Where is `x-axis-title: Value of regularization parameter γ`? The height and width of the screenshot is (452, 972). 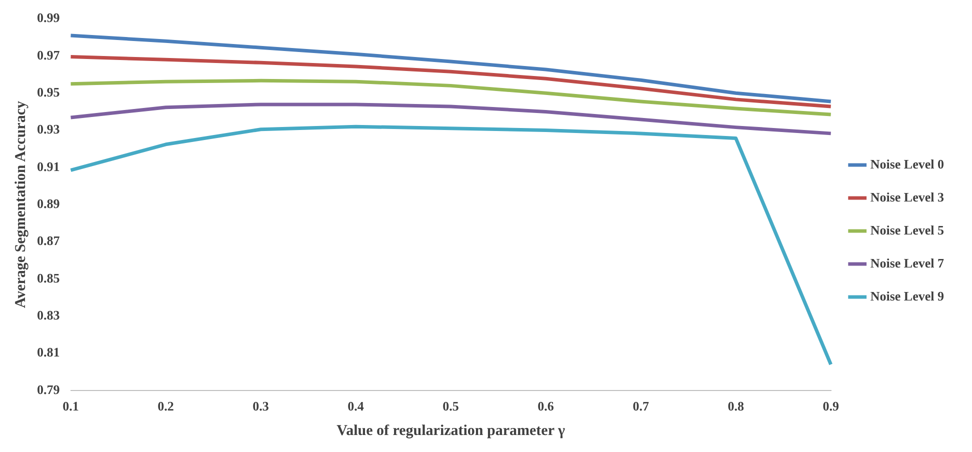
x-axis-title: Value of regularization parameter γ is located at coordinates (450, 430).